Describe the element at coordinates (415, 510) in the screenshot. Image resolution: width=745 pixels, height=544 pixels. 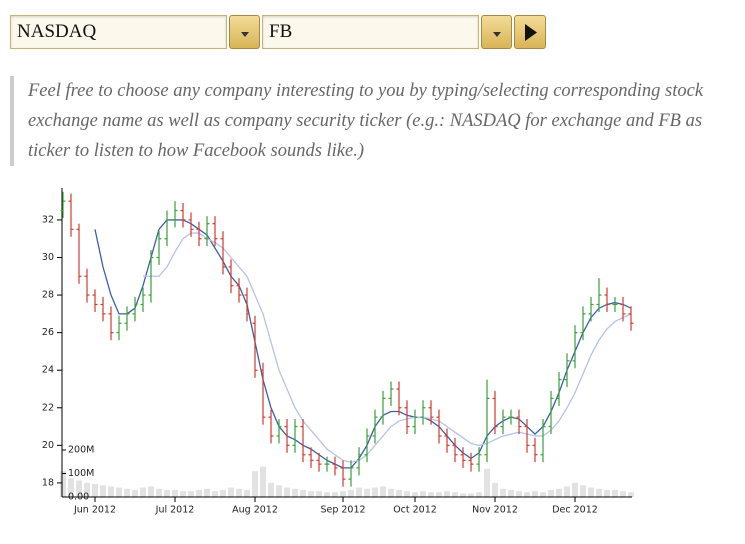
I see `x-tick-label: Oct 2012` at that location.